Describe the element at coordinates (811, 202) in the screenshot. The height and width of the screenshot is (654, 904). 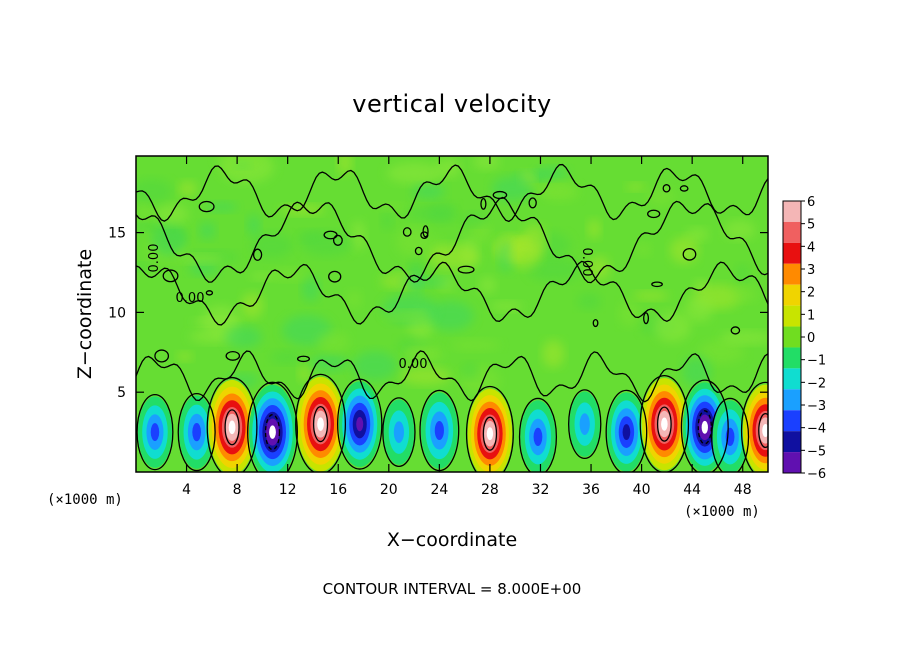
I see `colorbar-tick-label: 6` at that location.